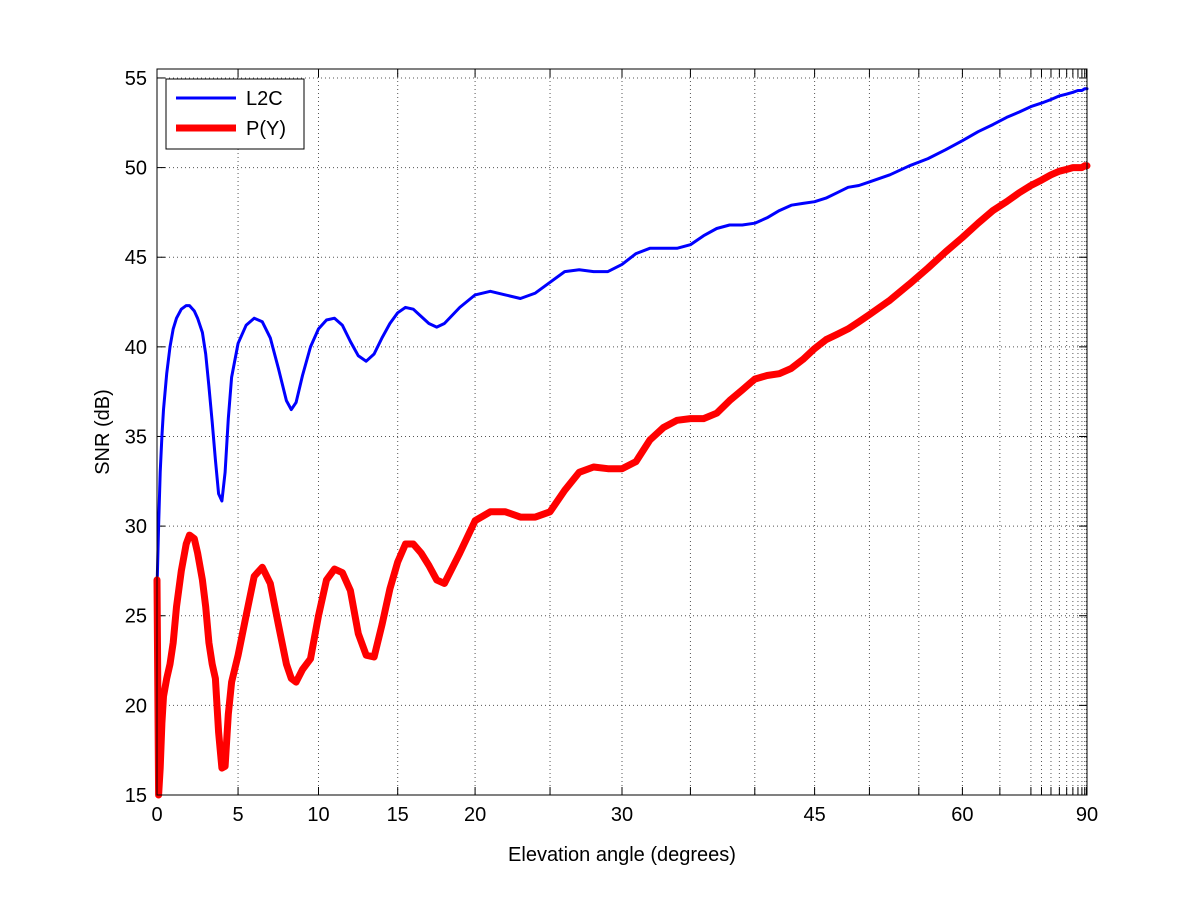  Describe the element at coordinates (622, 855) in the screenshot. I see `x-axis-label: Elevation angle (degrees)` at that location.